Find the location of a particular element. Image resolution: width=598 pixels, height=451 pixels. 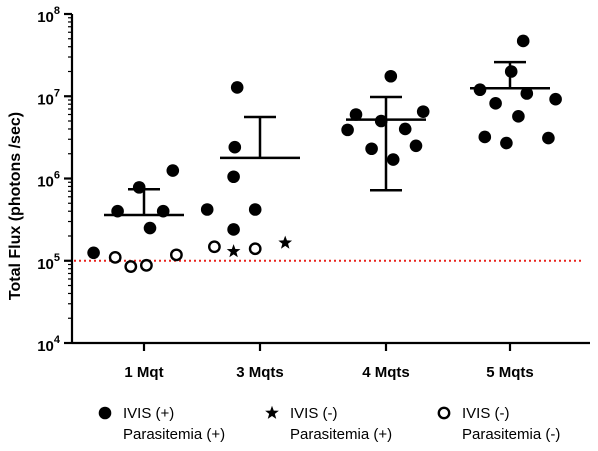

y-tick-label: 10⁸ is located at coordinates (48, 15).